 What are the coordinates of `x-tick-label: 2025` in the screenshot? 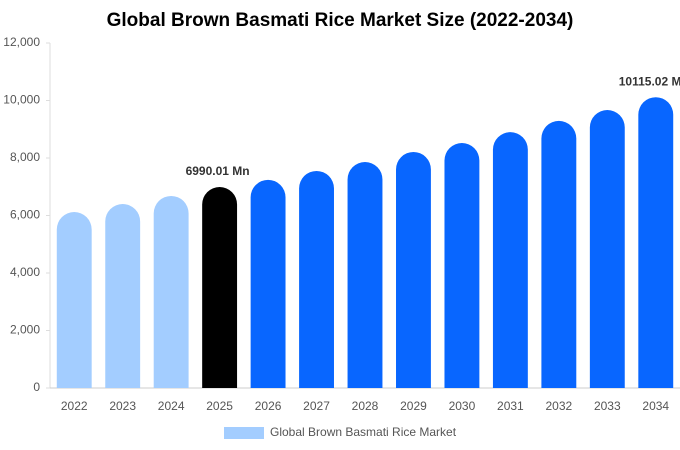 It's located at (219, 406).